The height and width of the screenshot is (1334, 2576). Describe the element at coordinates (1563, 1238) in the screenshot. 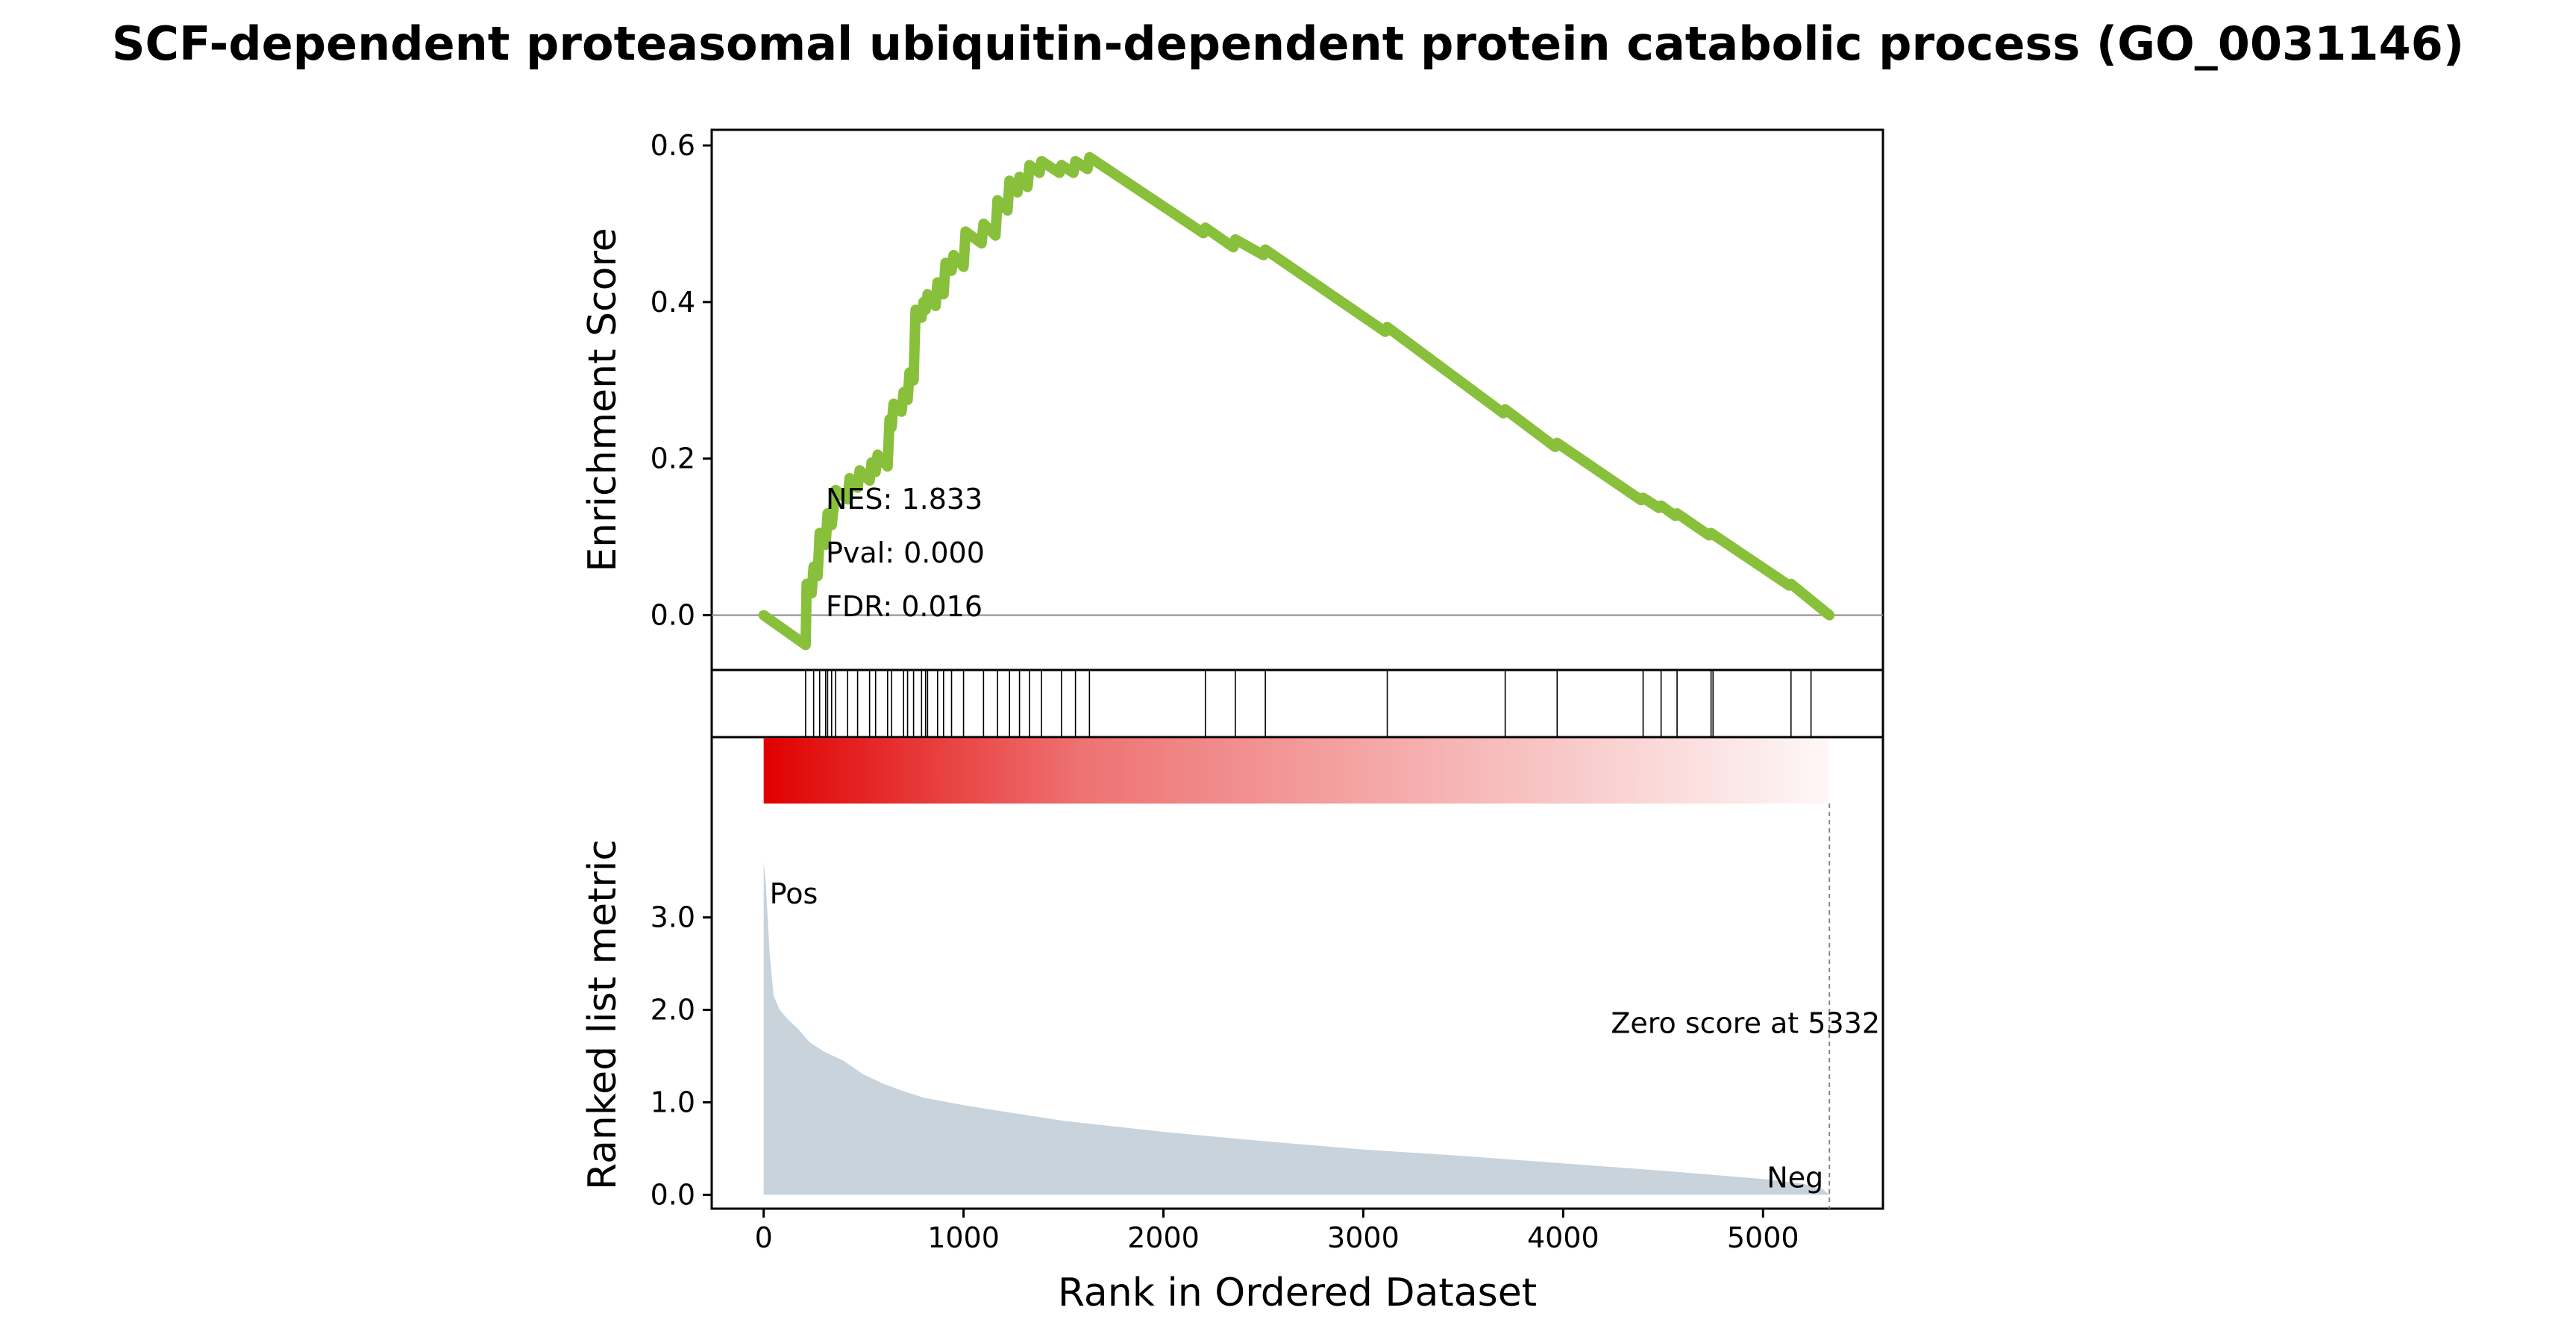

I see `x-tick-label: 4000` at that location.